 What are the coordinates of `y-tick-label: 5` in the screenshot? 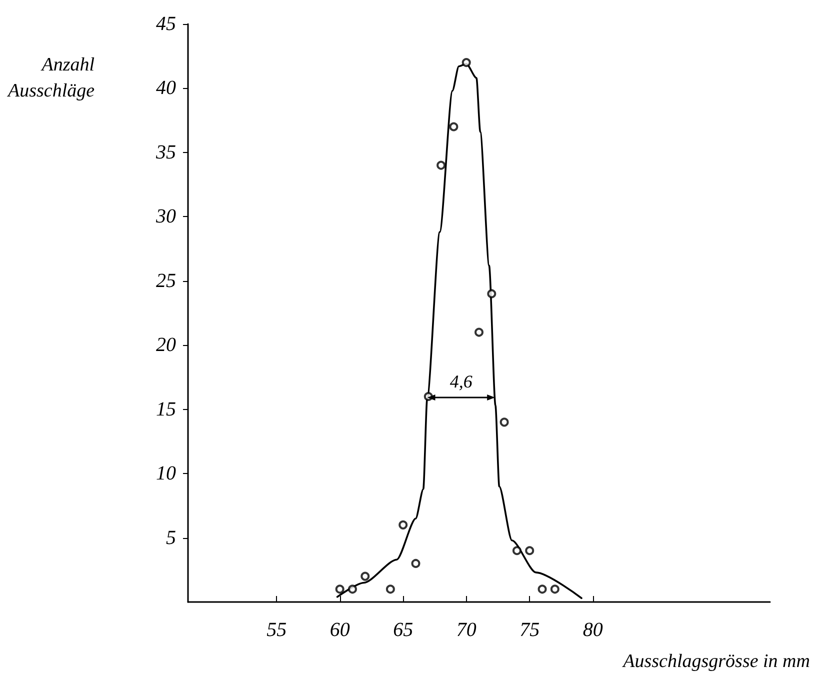 It's located at (171, 537).